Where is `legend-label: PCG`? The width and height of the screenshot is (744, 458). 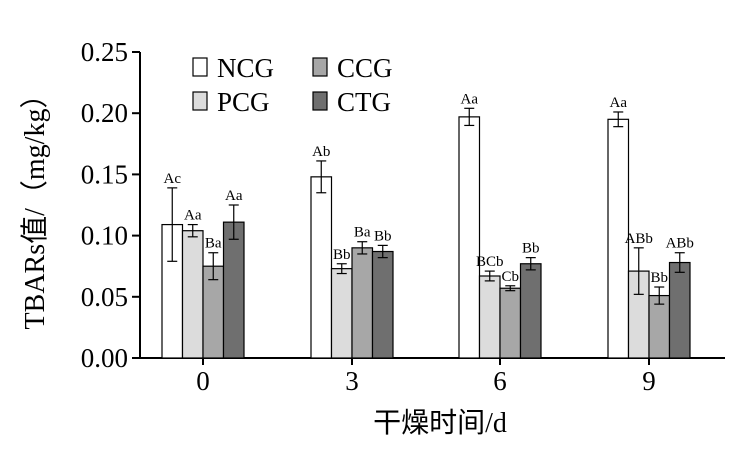
legend-label: PCG is located at coordinates (243, 102).